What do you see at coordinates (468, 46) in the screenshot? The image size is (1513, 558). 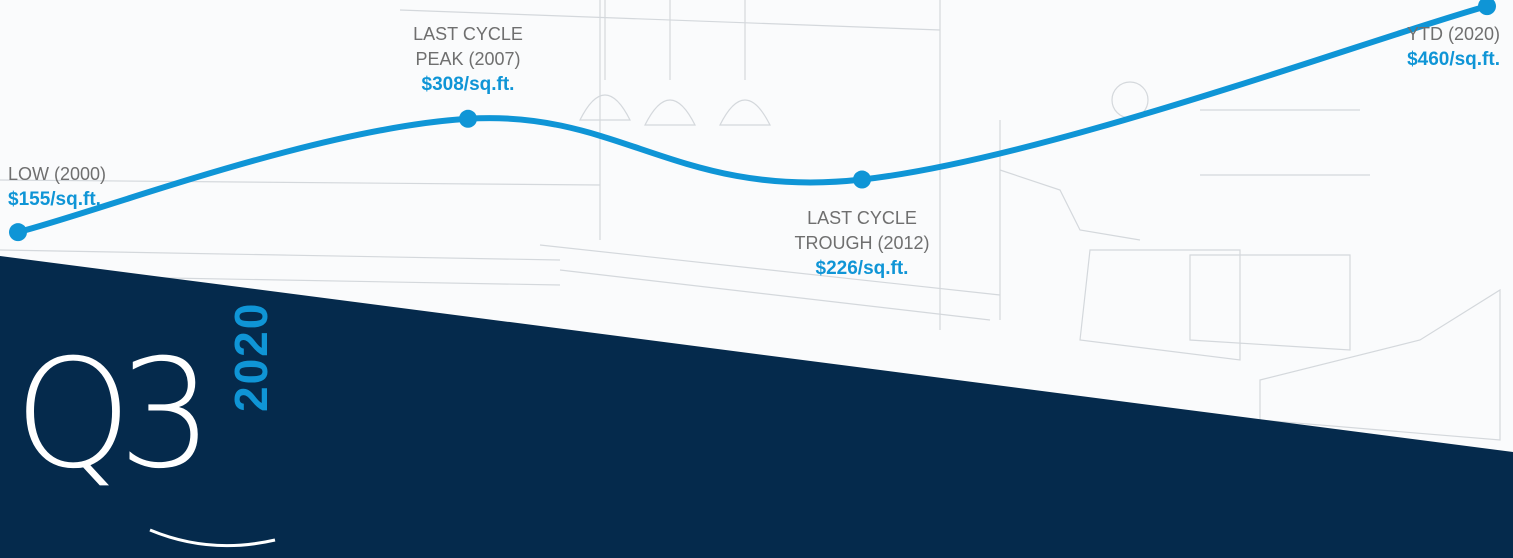 I see `category-label: LAST CYCLE PEAK (2007)` at bounding box center [468, 46].